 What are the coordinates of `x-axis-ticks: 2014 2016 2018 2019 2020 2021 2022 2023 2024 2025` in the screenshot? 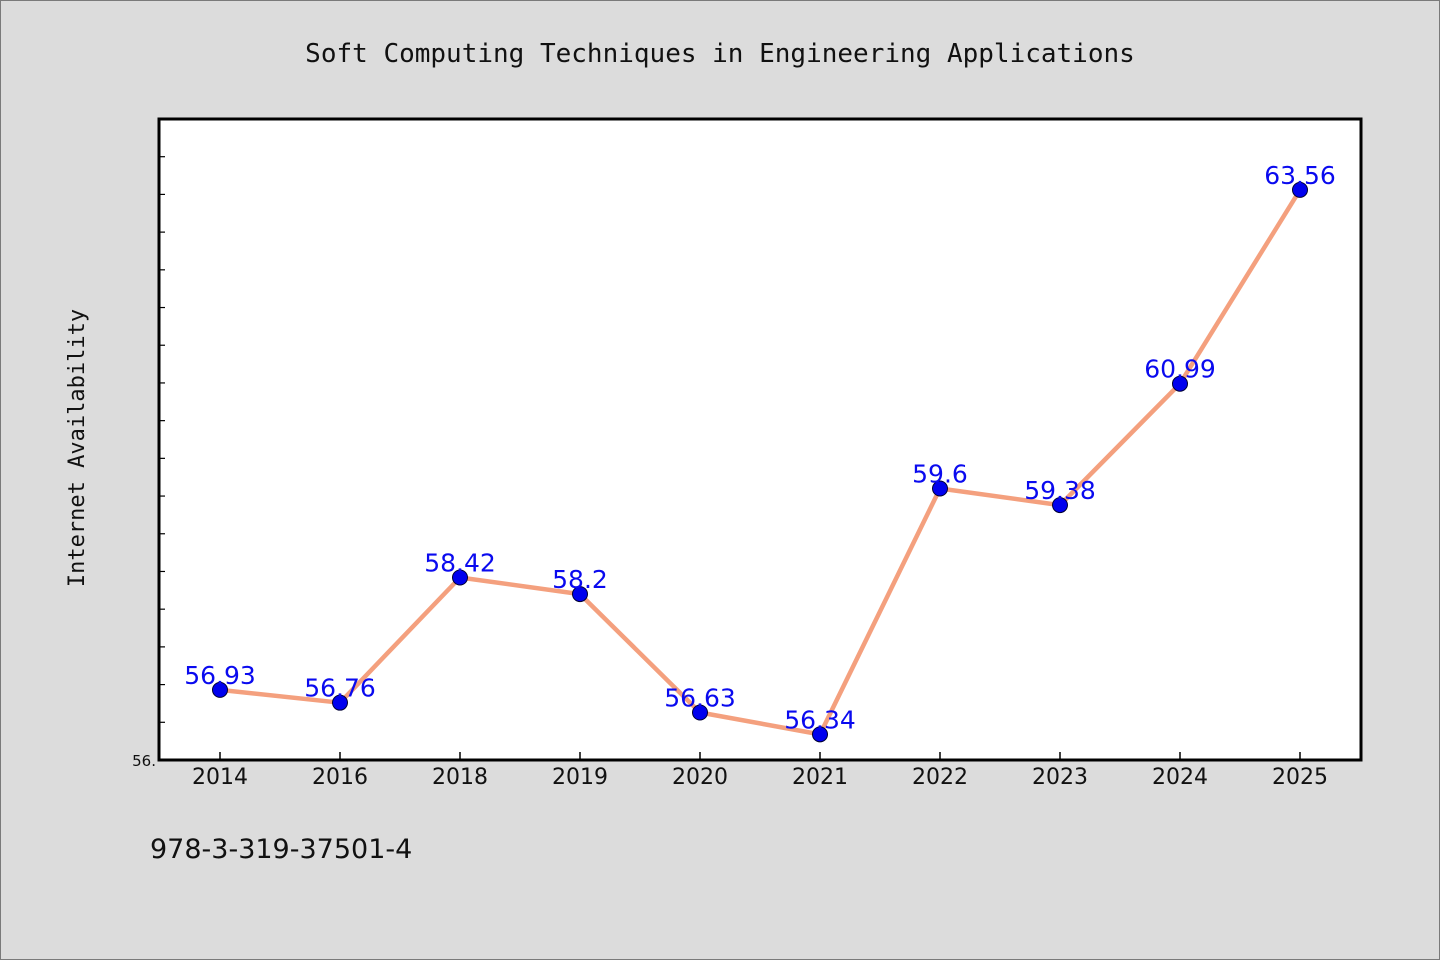 It's located at (760, 771).